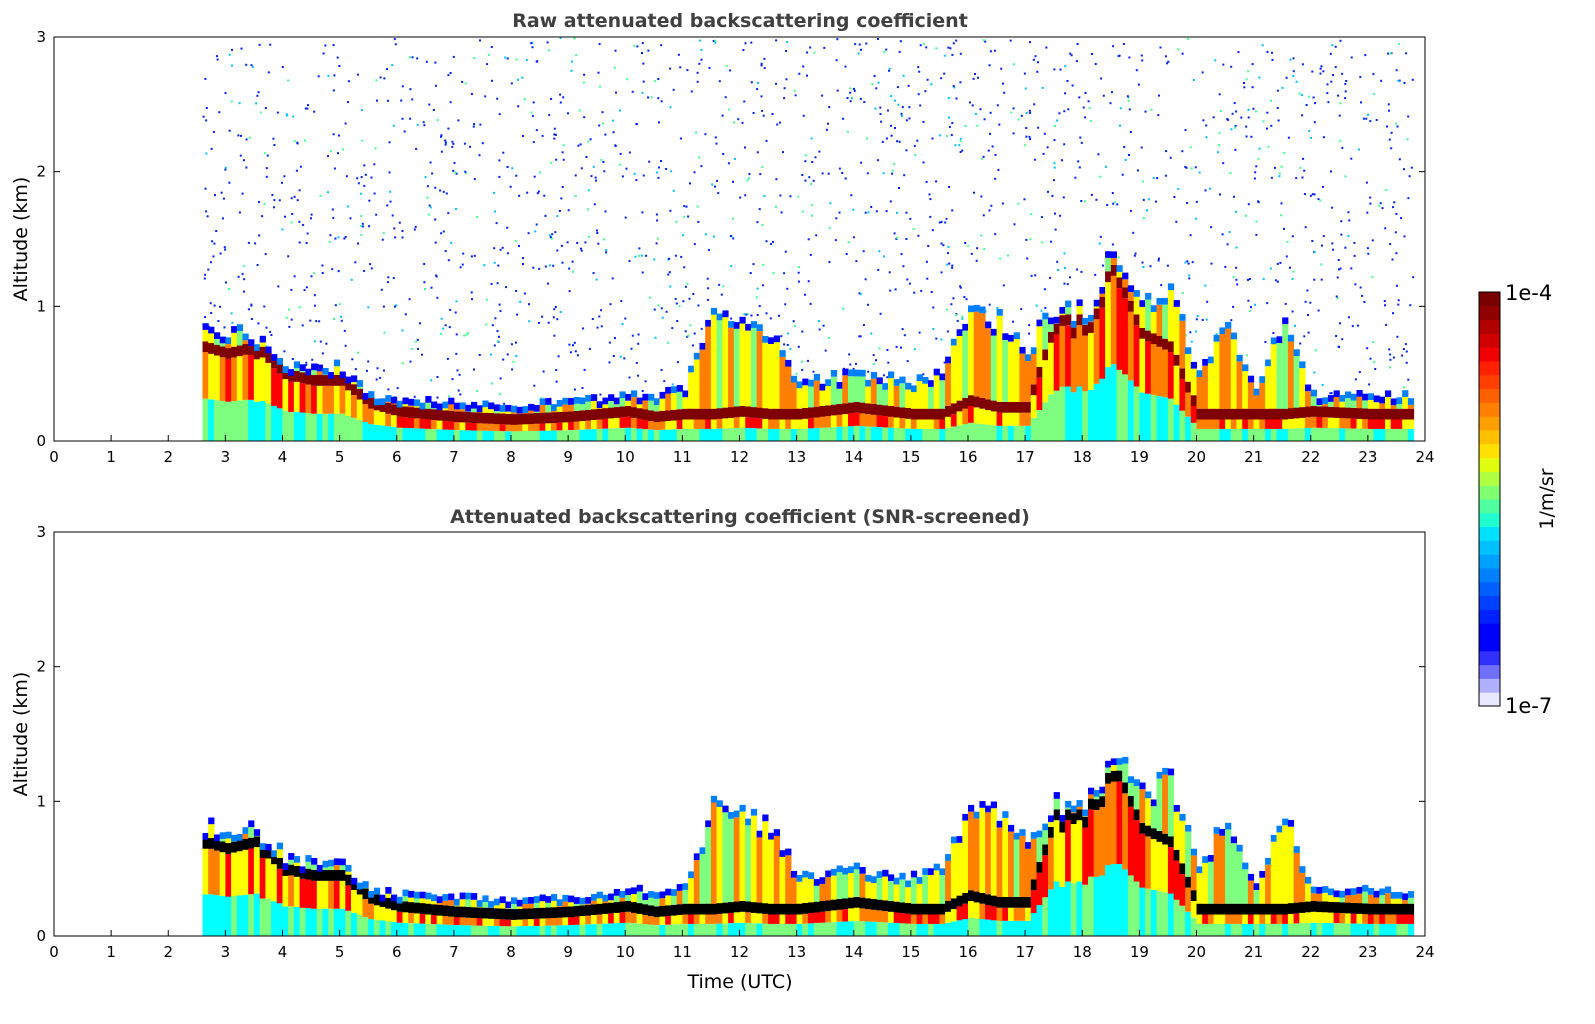  I want to click on heatmap, so click(809, 846).